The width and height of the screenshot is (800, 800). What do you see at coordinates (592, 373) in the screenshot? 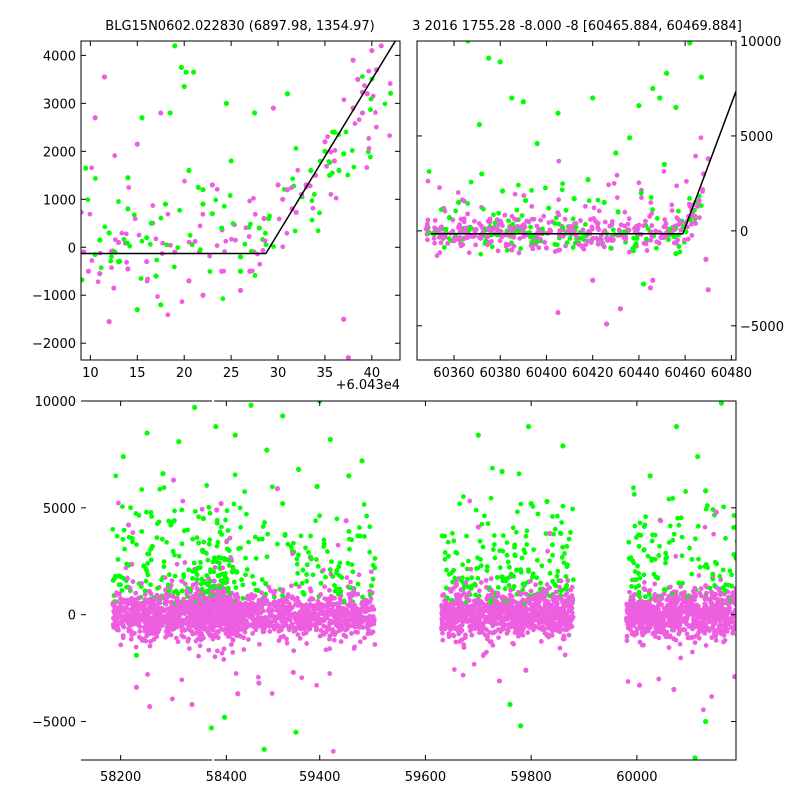
I see `x-tick-label: 60420` at bounding box center [592, 373].